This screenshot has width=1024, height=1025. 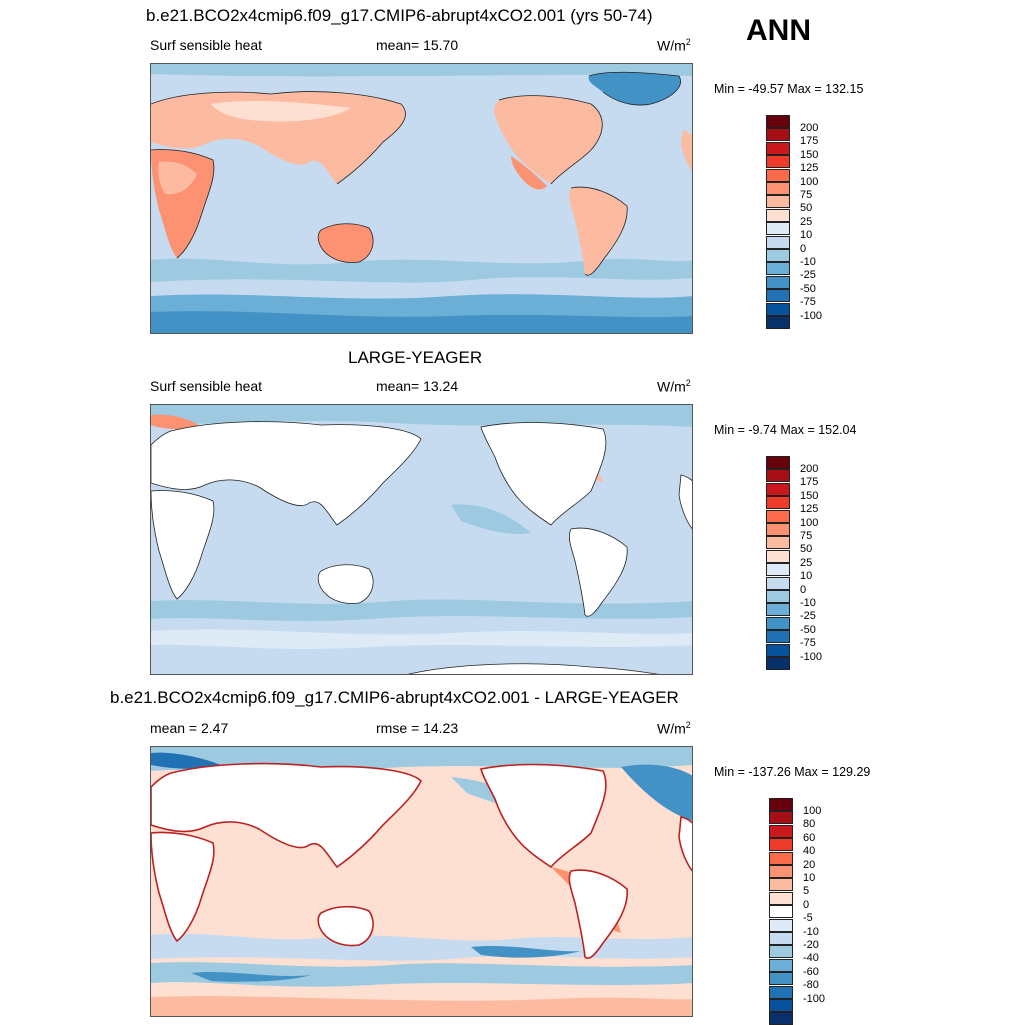 I want to click on panel1-variable-label: Surf sensible heat, so click(x=206, y=45).